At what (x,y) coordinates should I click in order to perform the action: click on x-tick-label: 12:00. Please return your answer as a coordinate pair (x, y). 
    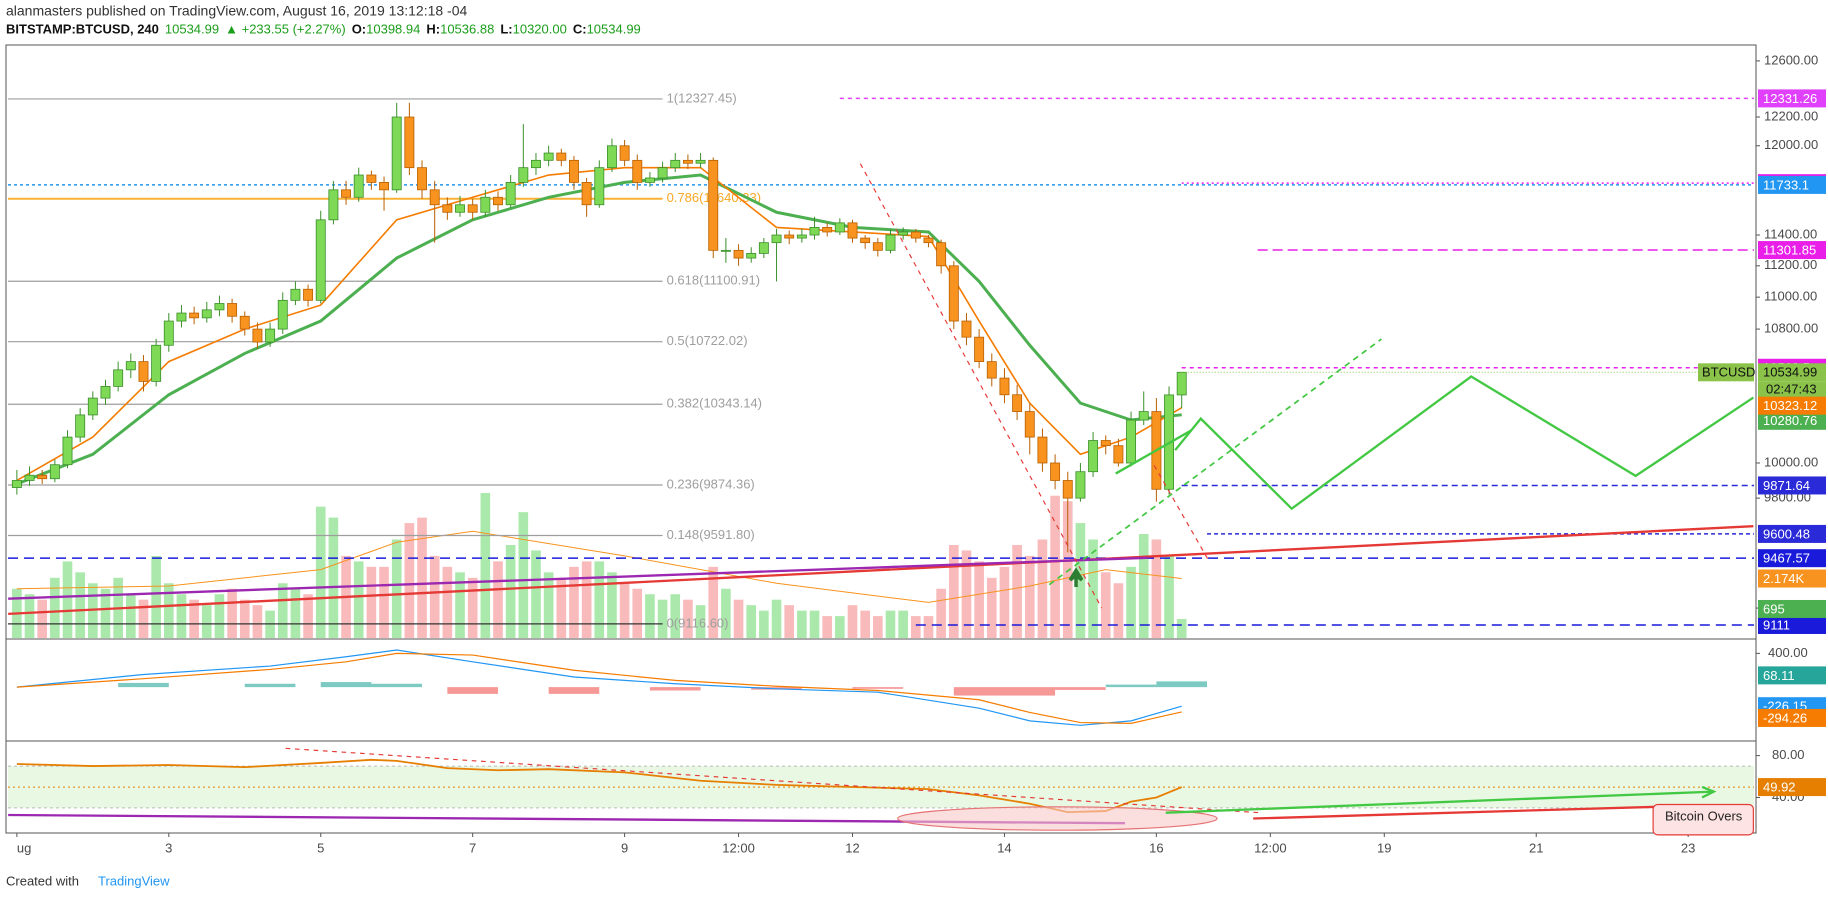
    Looking at the image, I should click on (738, 847).